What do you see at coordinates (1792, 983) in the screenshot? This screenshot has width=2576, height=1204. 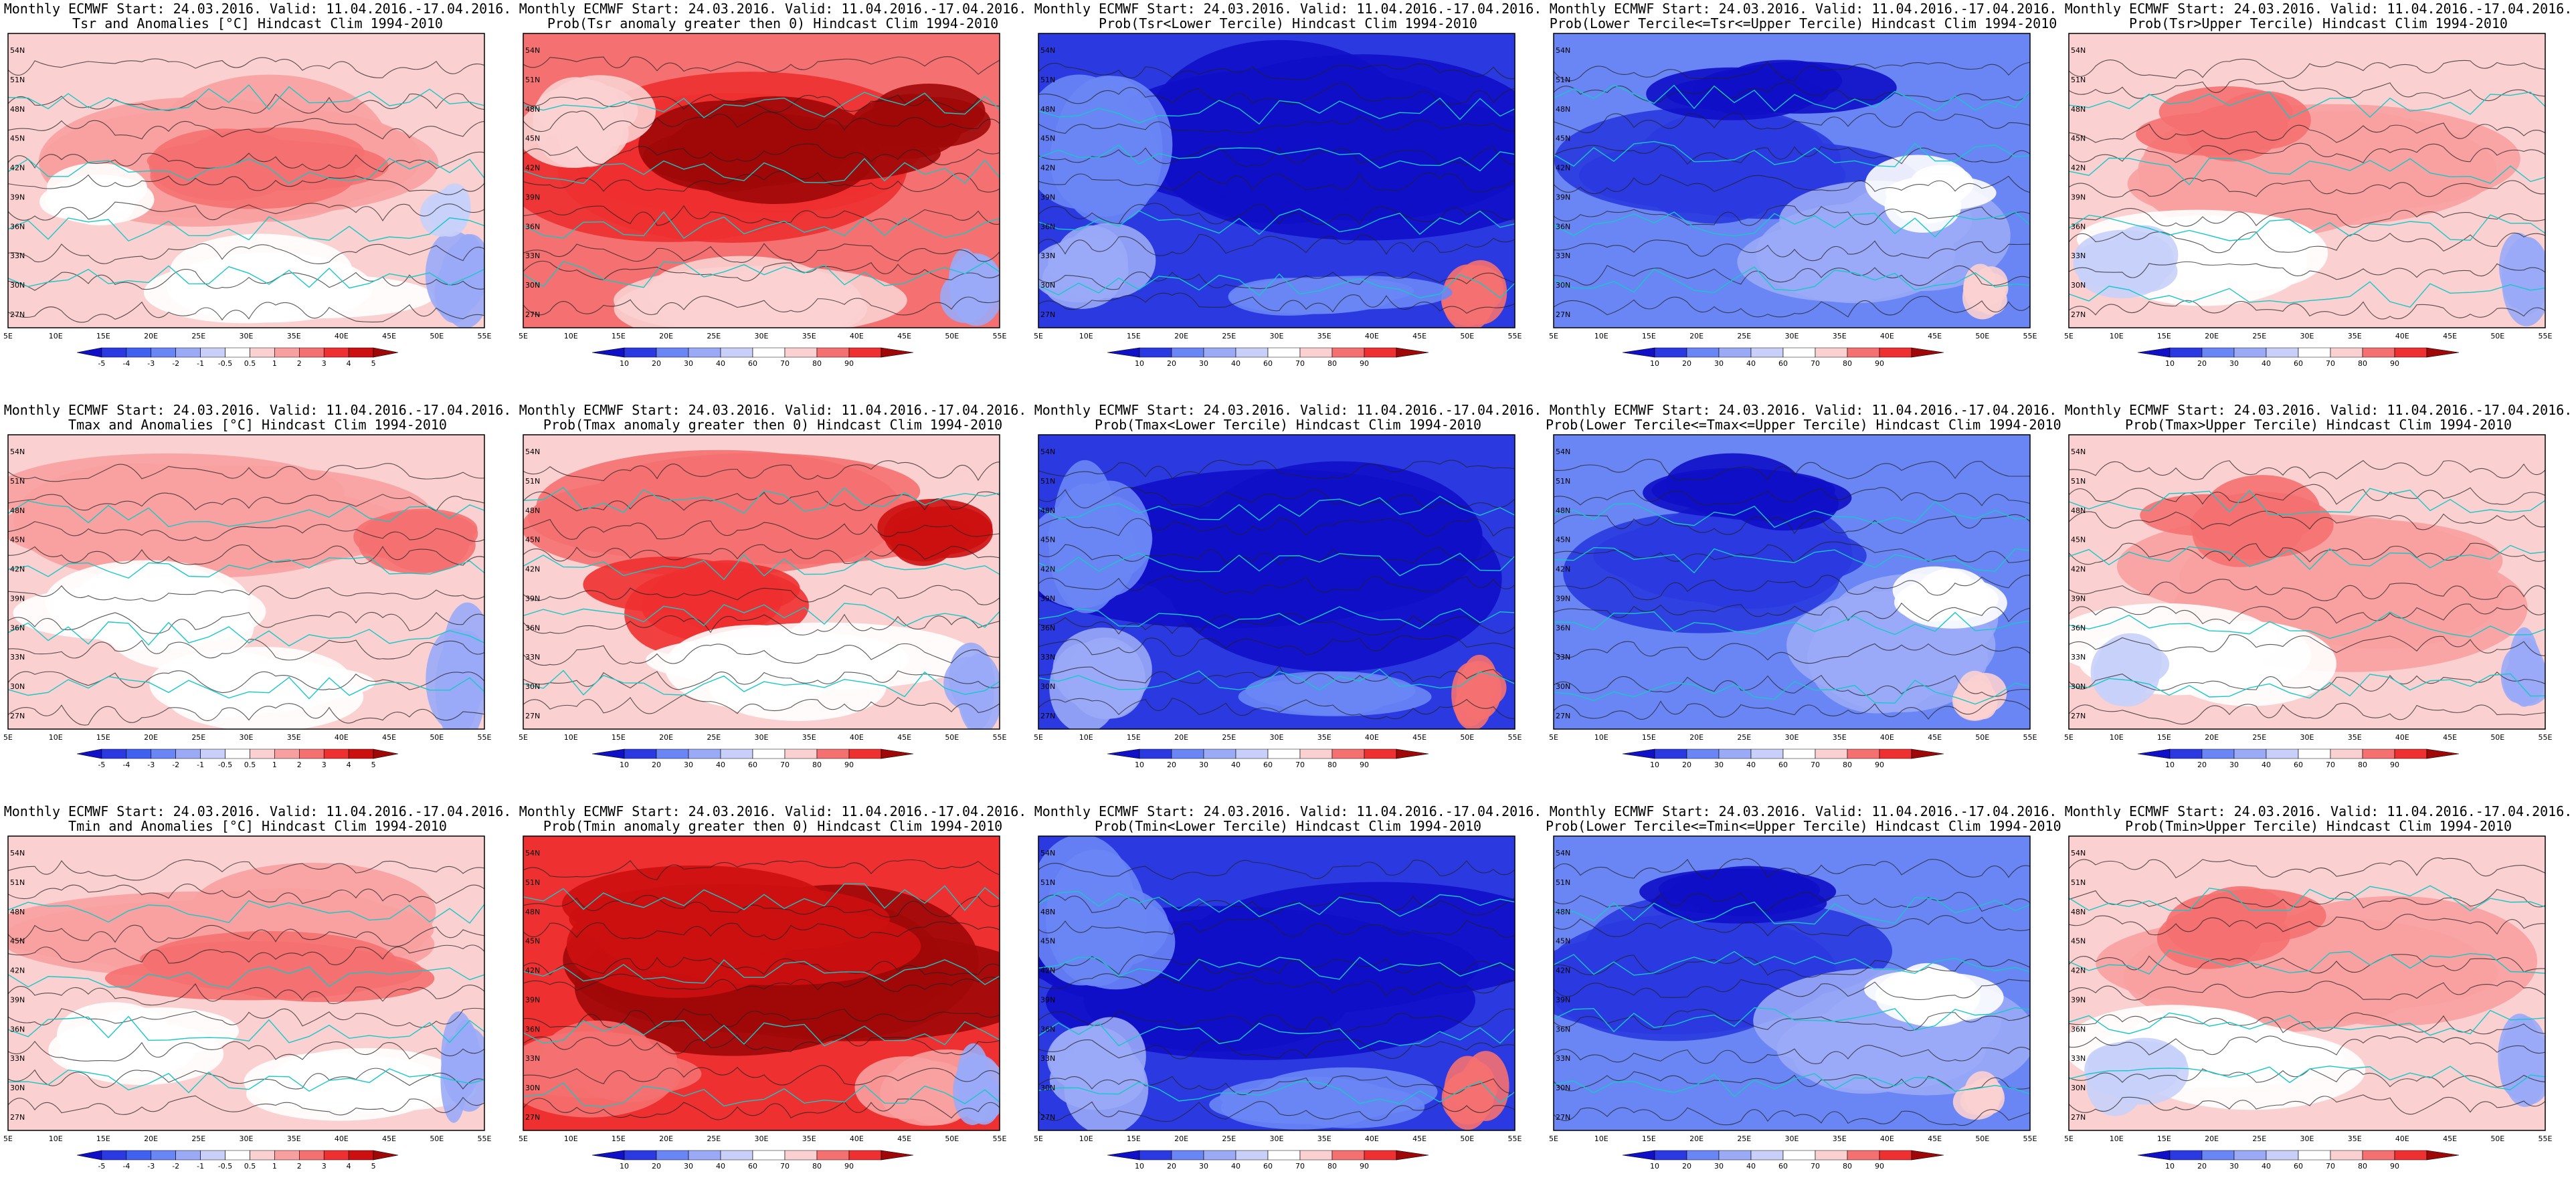 I see `map-frame` at bounding box center [1792, 983].